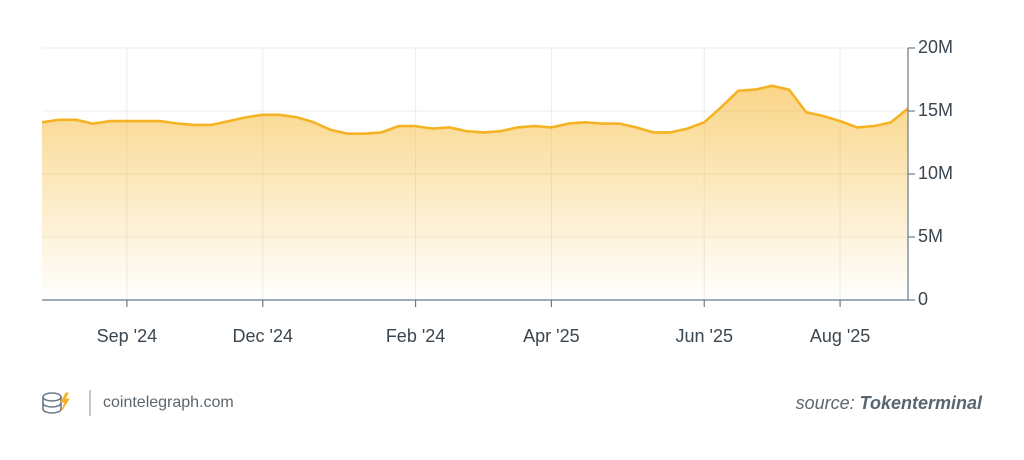 This screenshot has height=460, width=1024. Describe the element at coordinates (56, 403) in the screenshot. I see `logo` at that location.